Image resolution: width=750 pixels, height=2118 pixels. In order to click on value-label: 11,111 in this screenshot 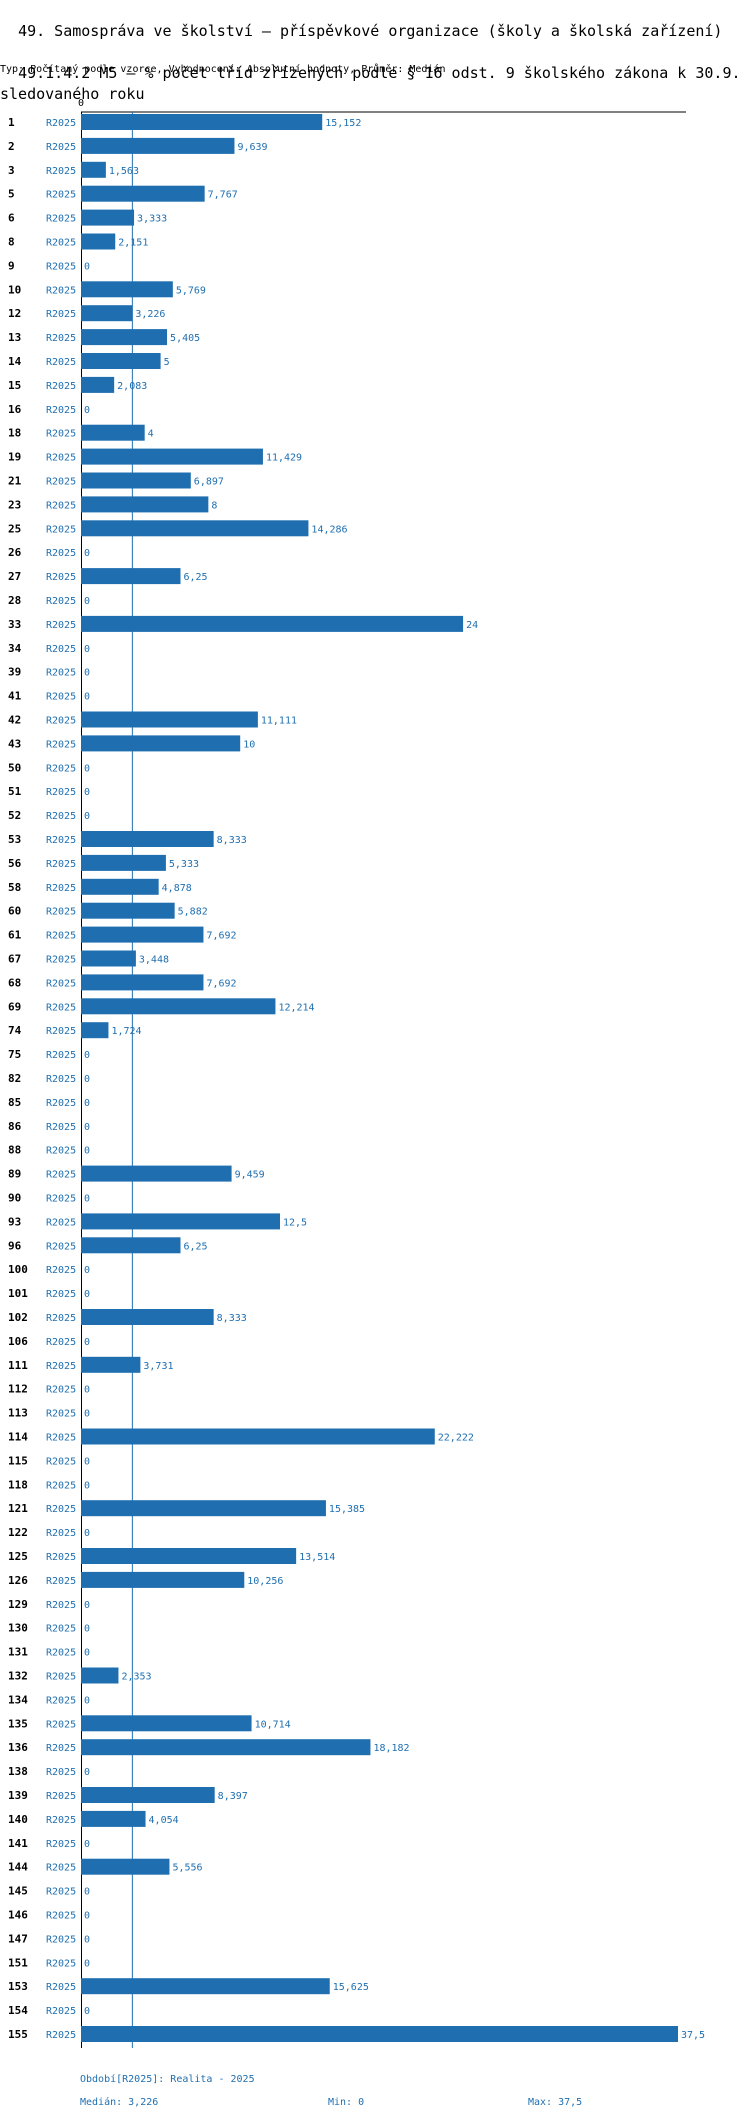, I will do `click(279, 721)`.